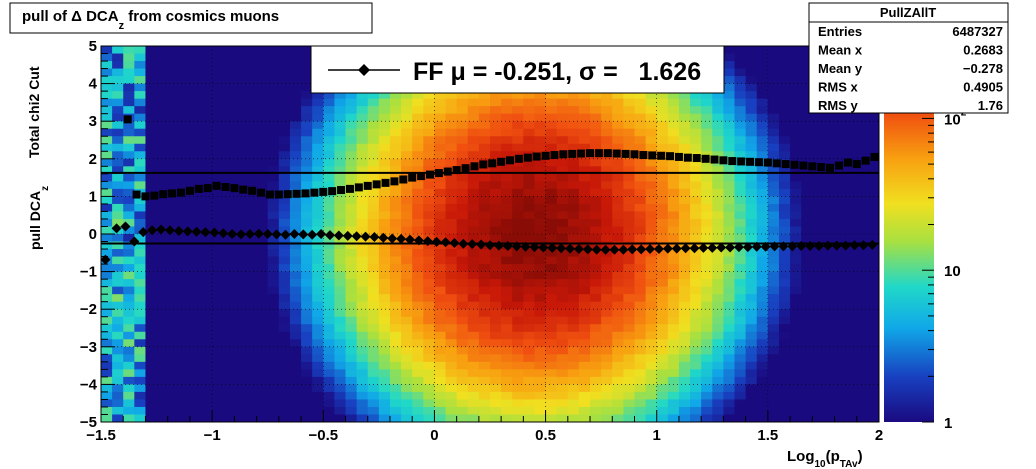 This screenshot has width=1036, height=469. I want to click on profile-point-sigma, so click(812, 166).